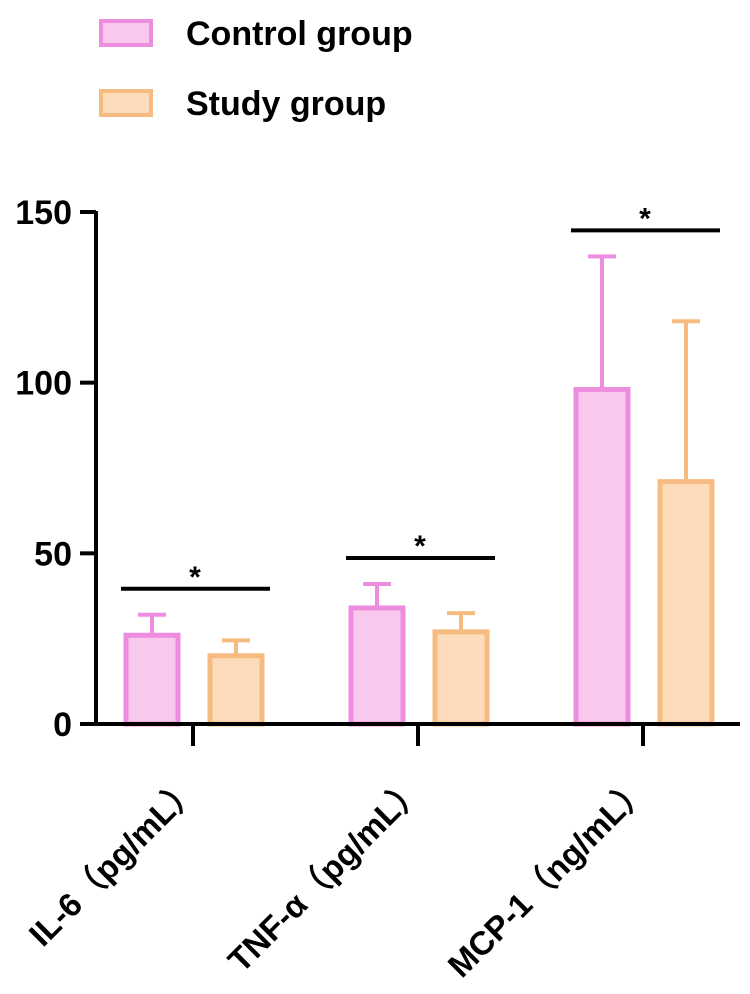  What do you see at coordinates (53, 554) in the screenshot?
I see `y-tick-label-50: 50` at bounding box center [53, 554].